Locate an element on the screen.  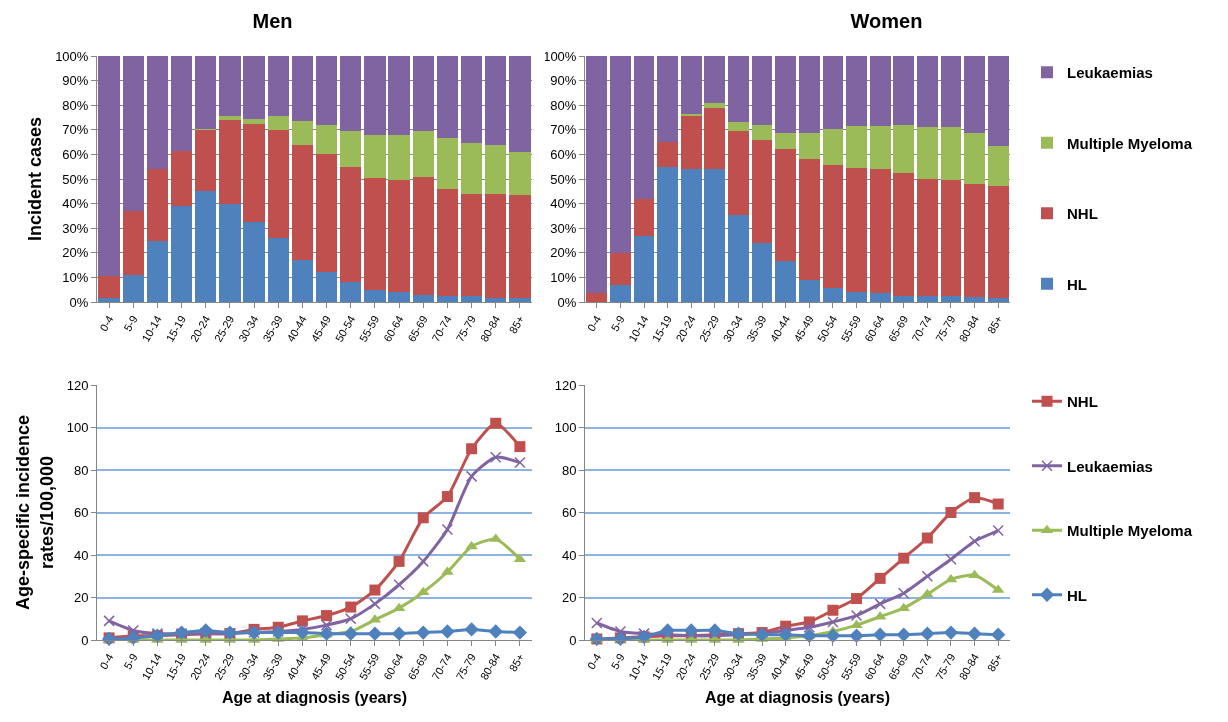
chart-title: Men is located at coordinates (272, 20).